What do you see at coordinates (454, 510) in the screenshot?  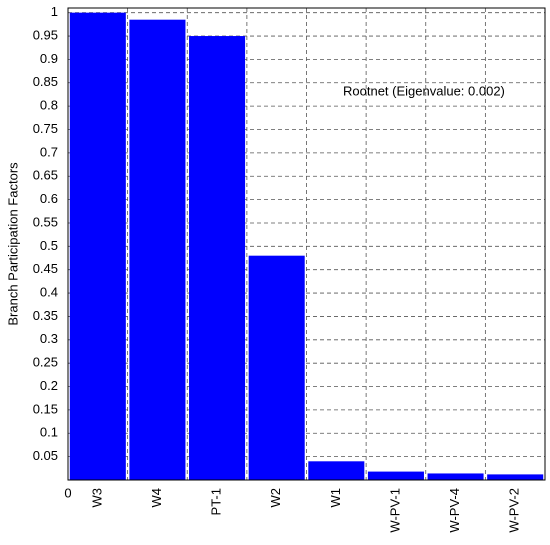 I see `x-tick-label: W-PV-4` at bounding box center [454, 510].